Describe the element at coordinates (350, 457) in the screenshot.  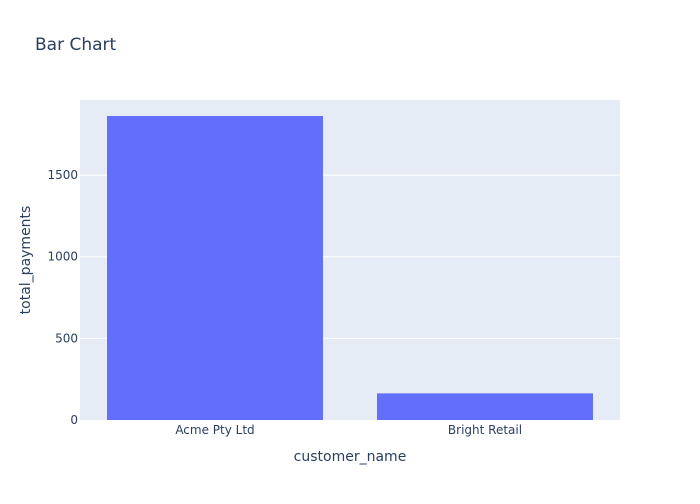
I see `x-axis-label: customer_name` at that location.